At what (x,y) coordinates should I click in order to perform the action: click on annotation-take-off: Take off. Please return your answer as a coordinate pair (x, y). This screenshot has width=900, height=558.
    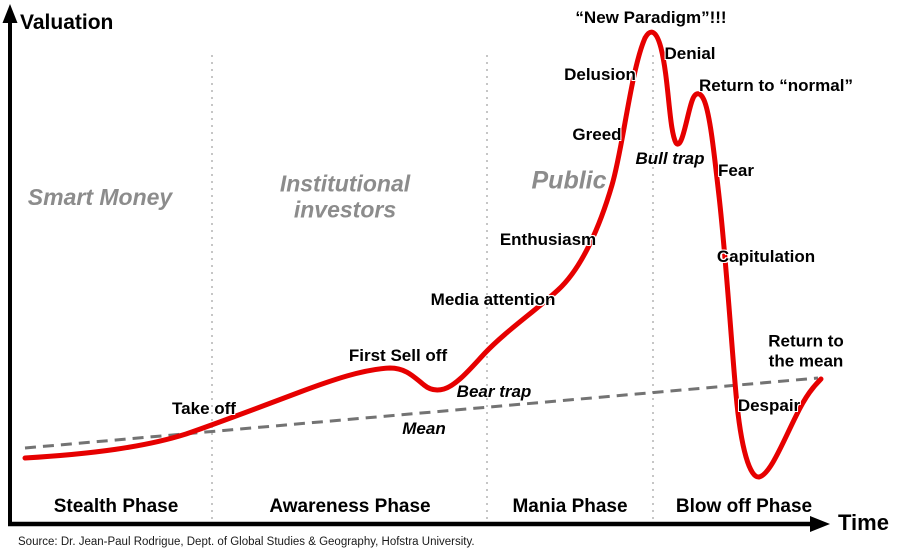
    Looking at the image, I should click on (204, 409).